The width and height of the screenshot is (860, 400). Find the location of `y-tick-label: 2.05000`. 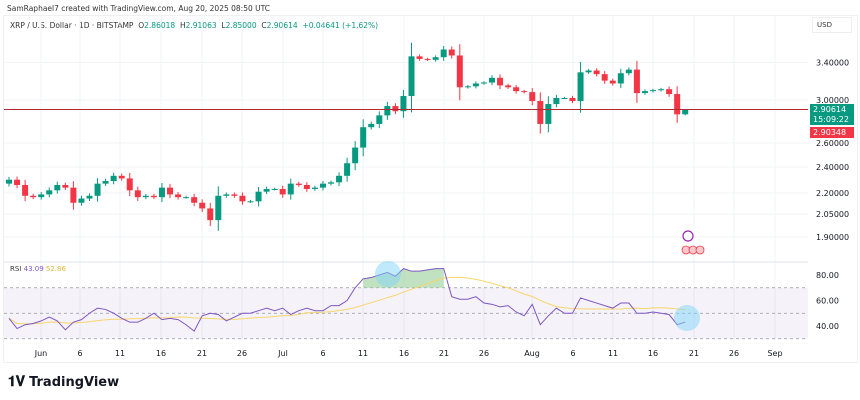

y-tick-label: 2.05000 is located at coordinates (832, 214).